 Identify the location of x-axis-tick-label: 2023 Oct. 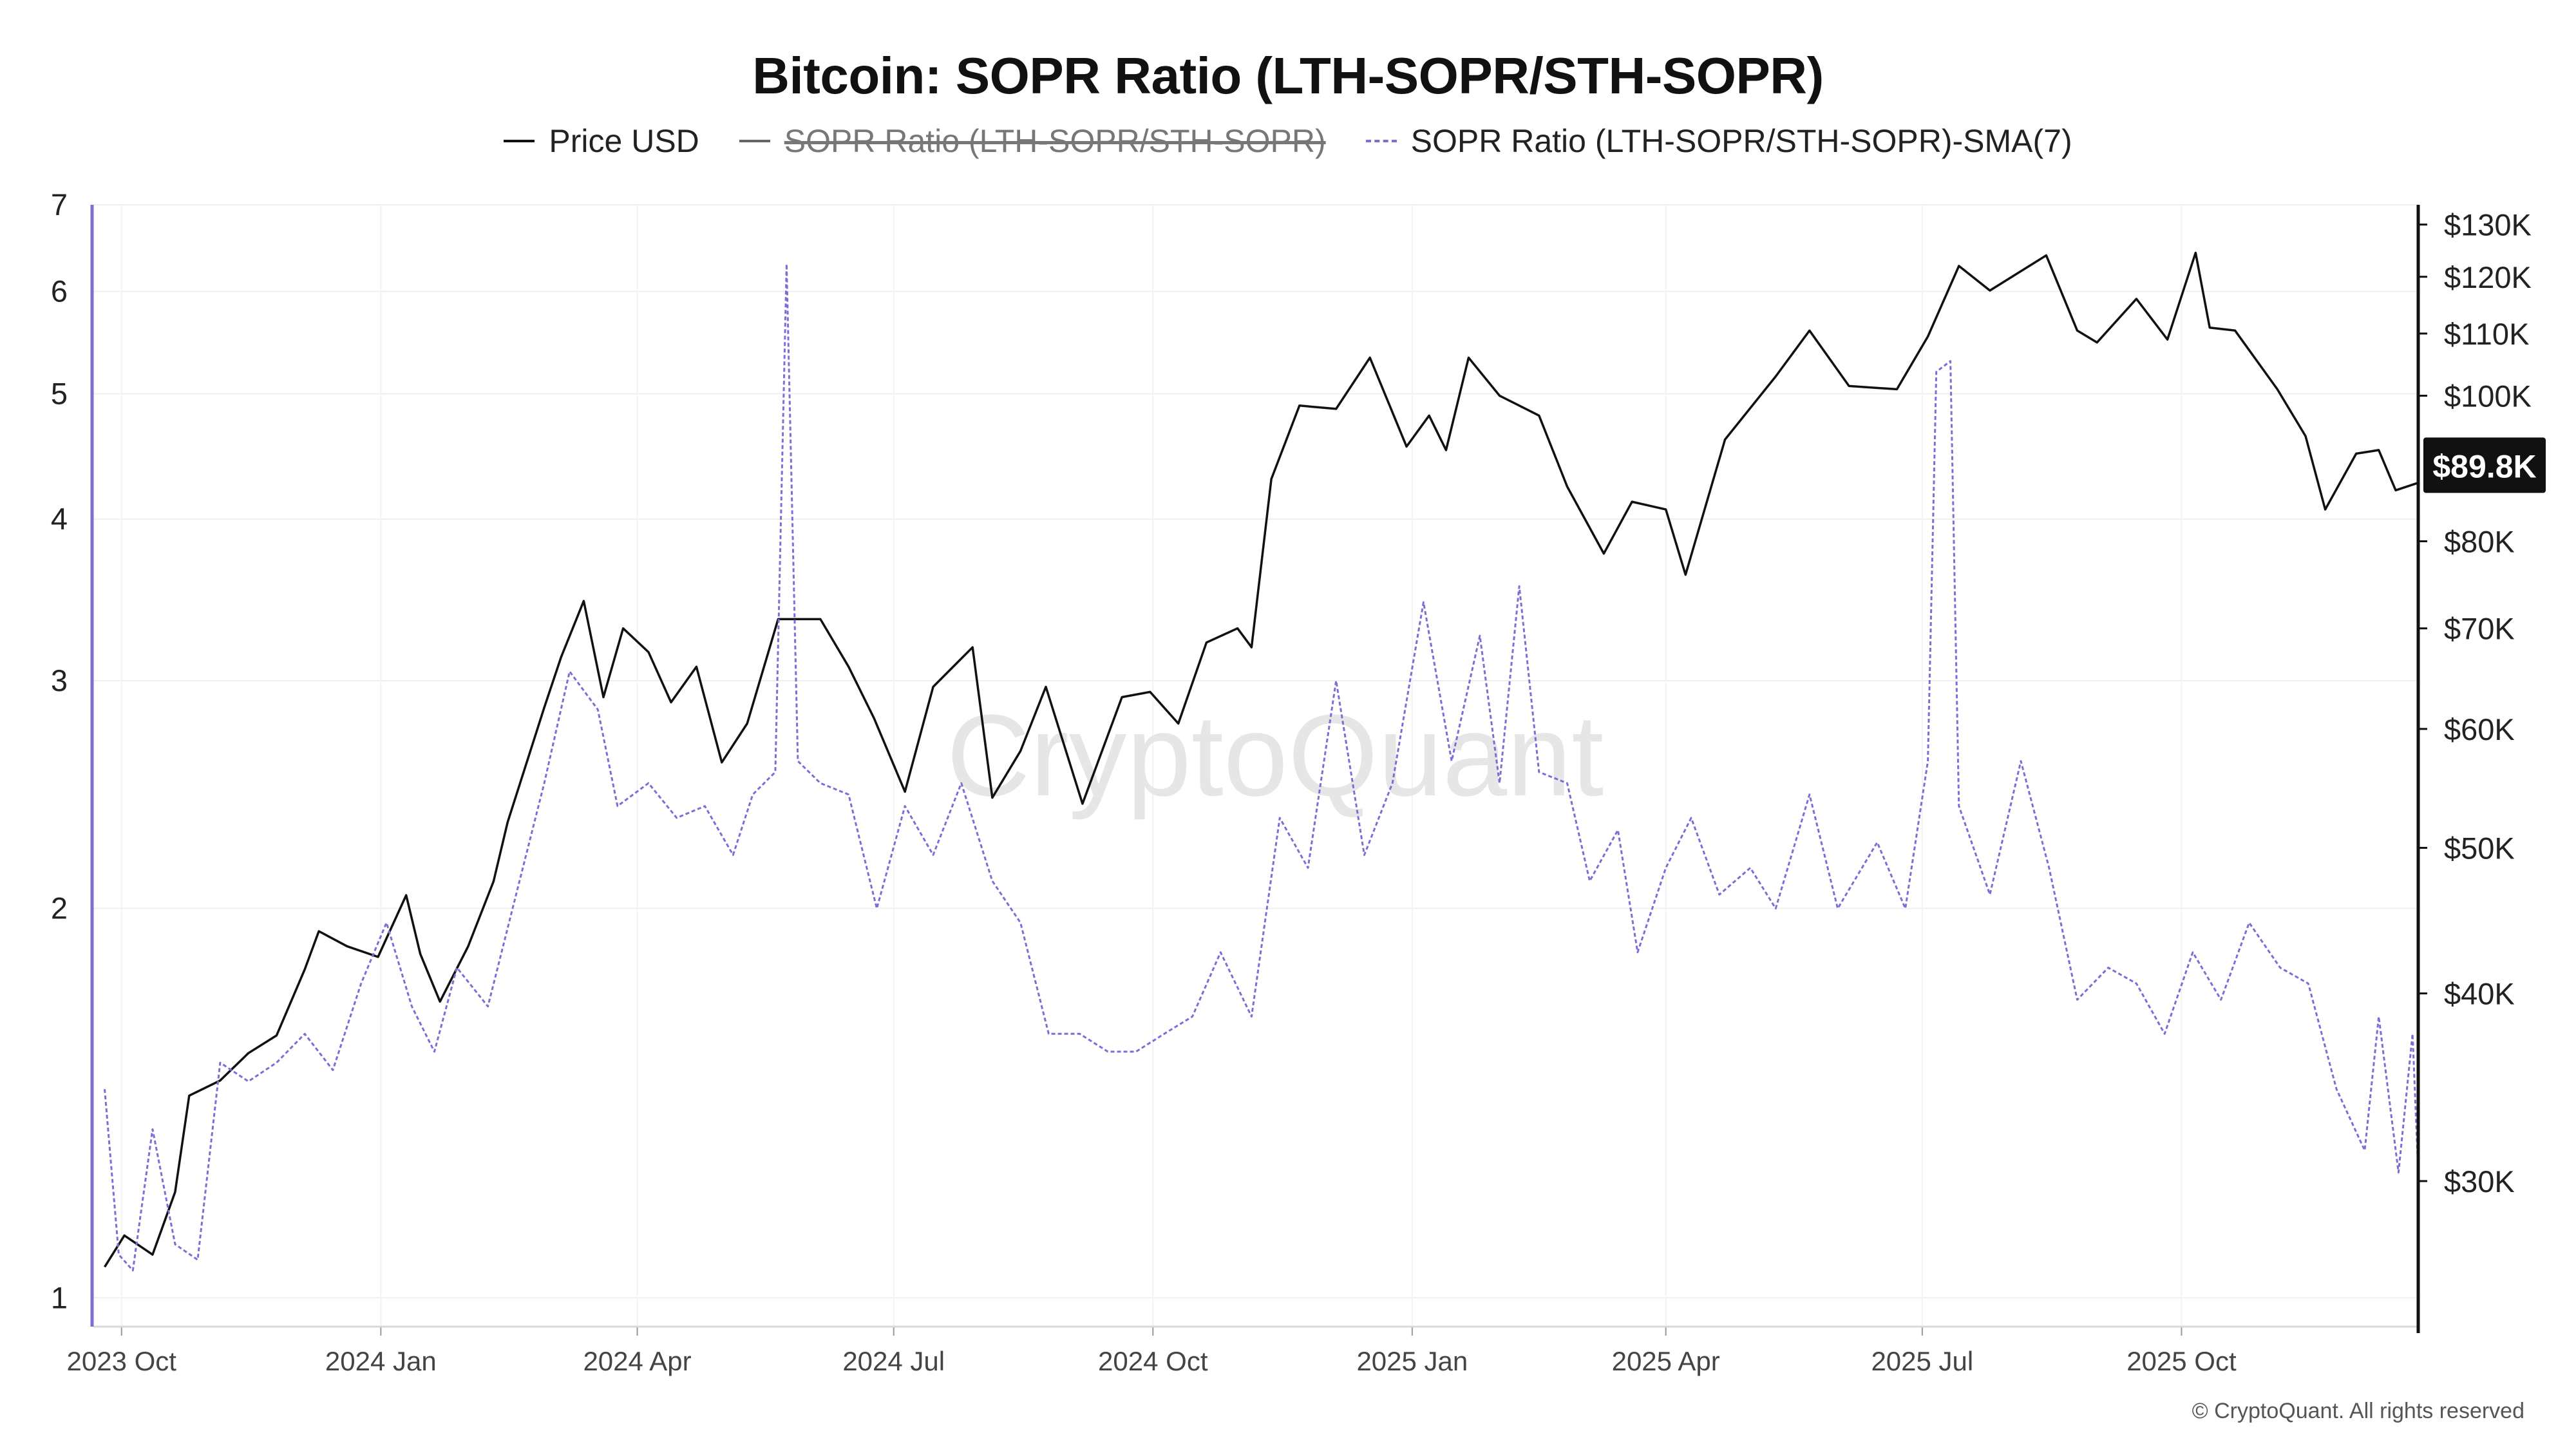
(122, 1361).